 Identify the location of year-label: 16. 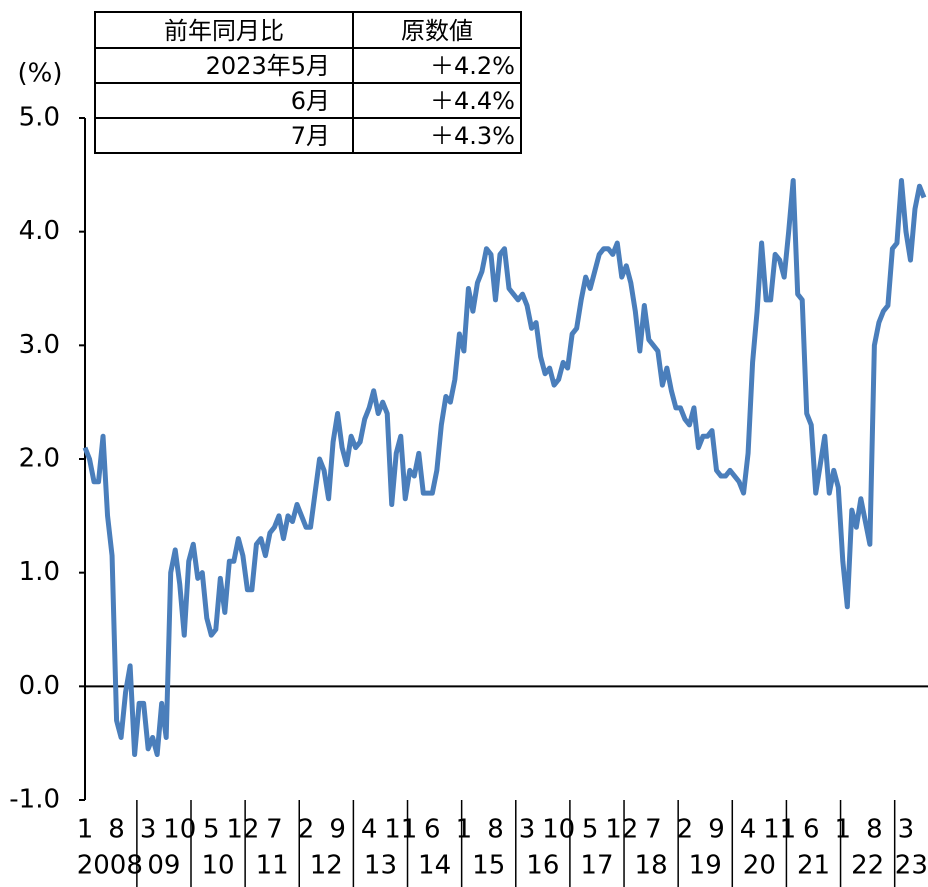
(542, 866).